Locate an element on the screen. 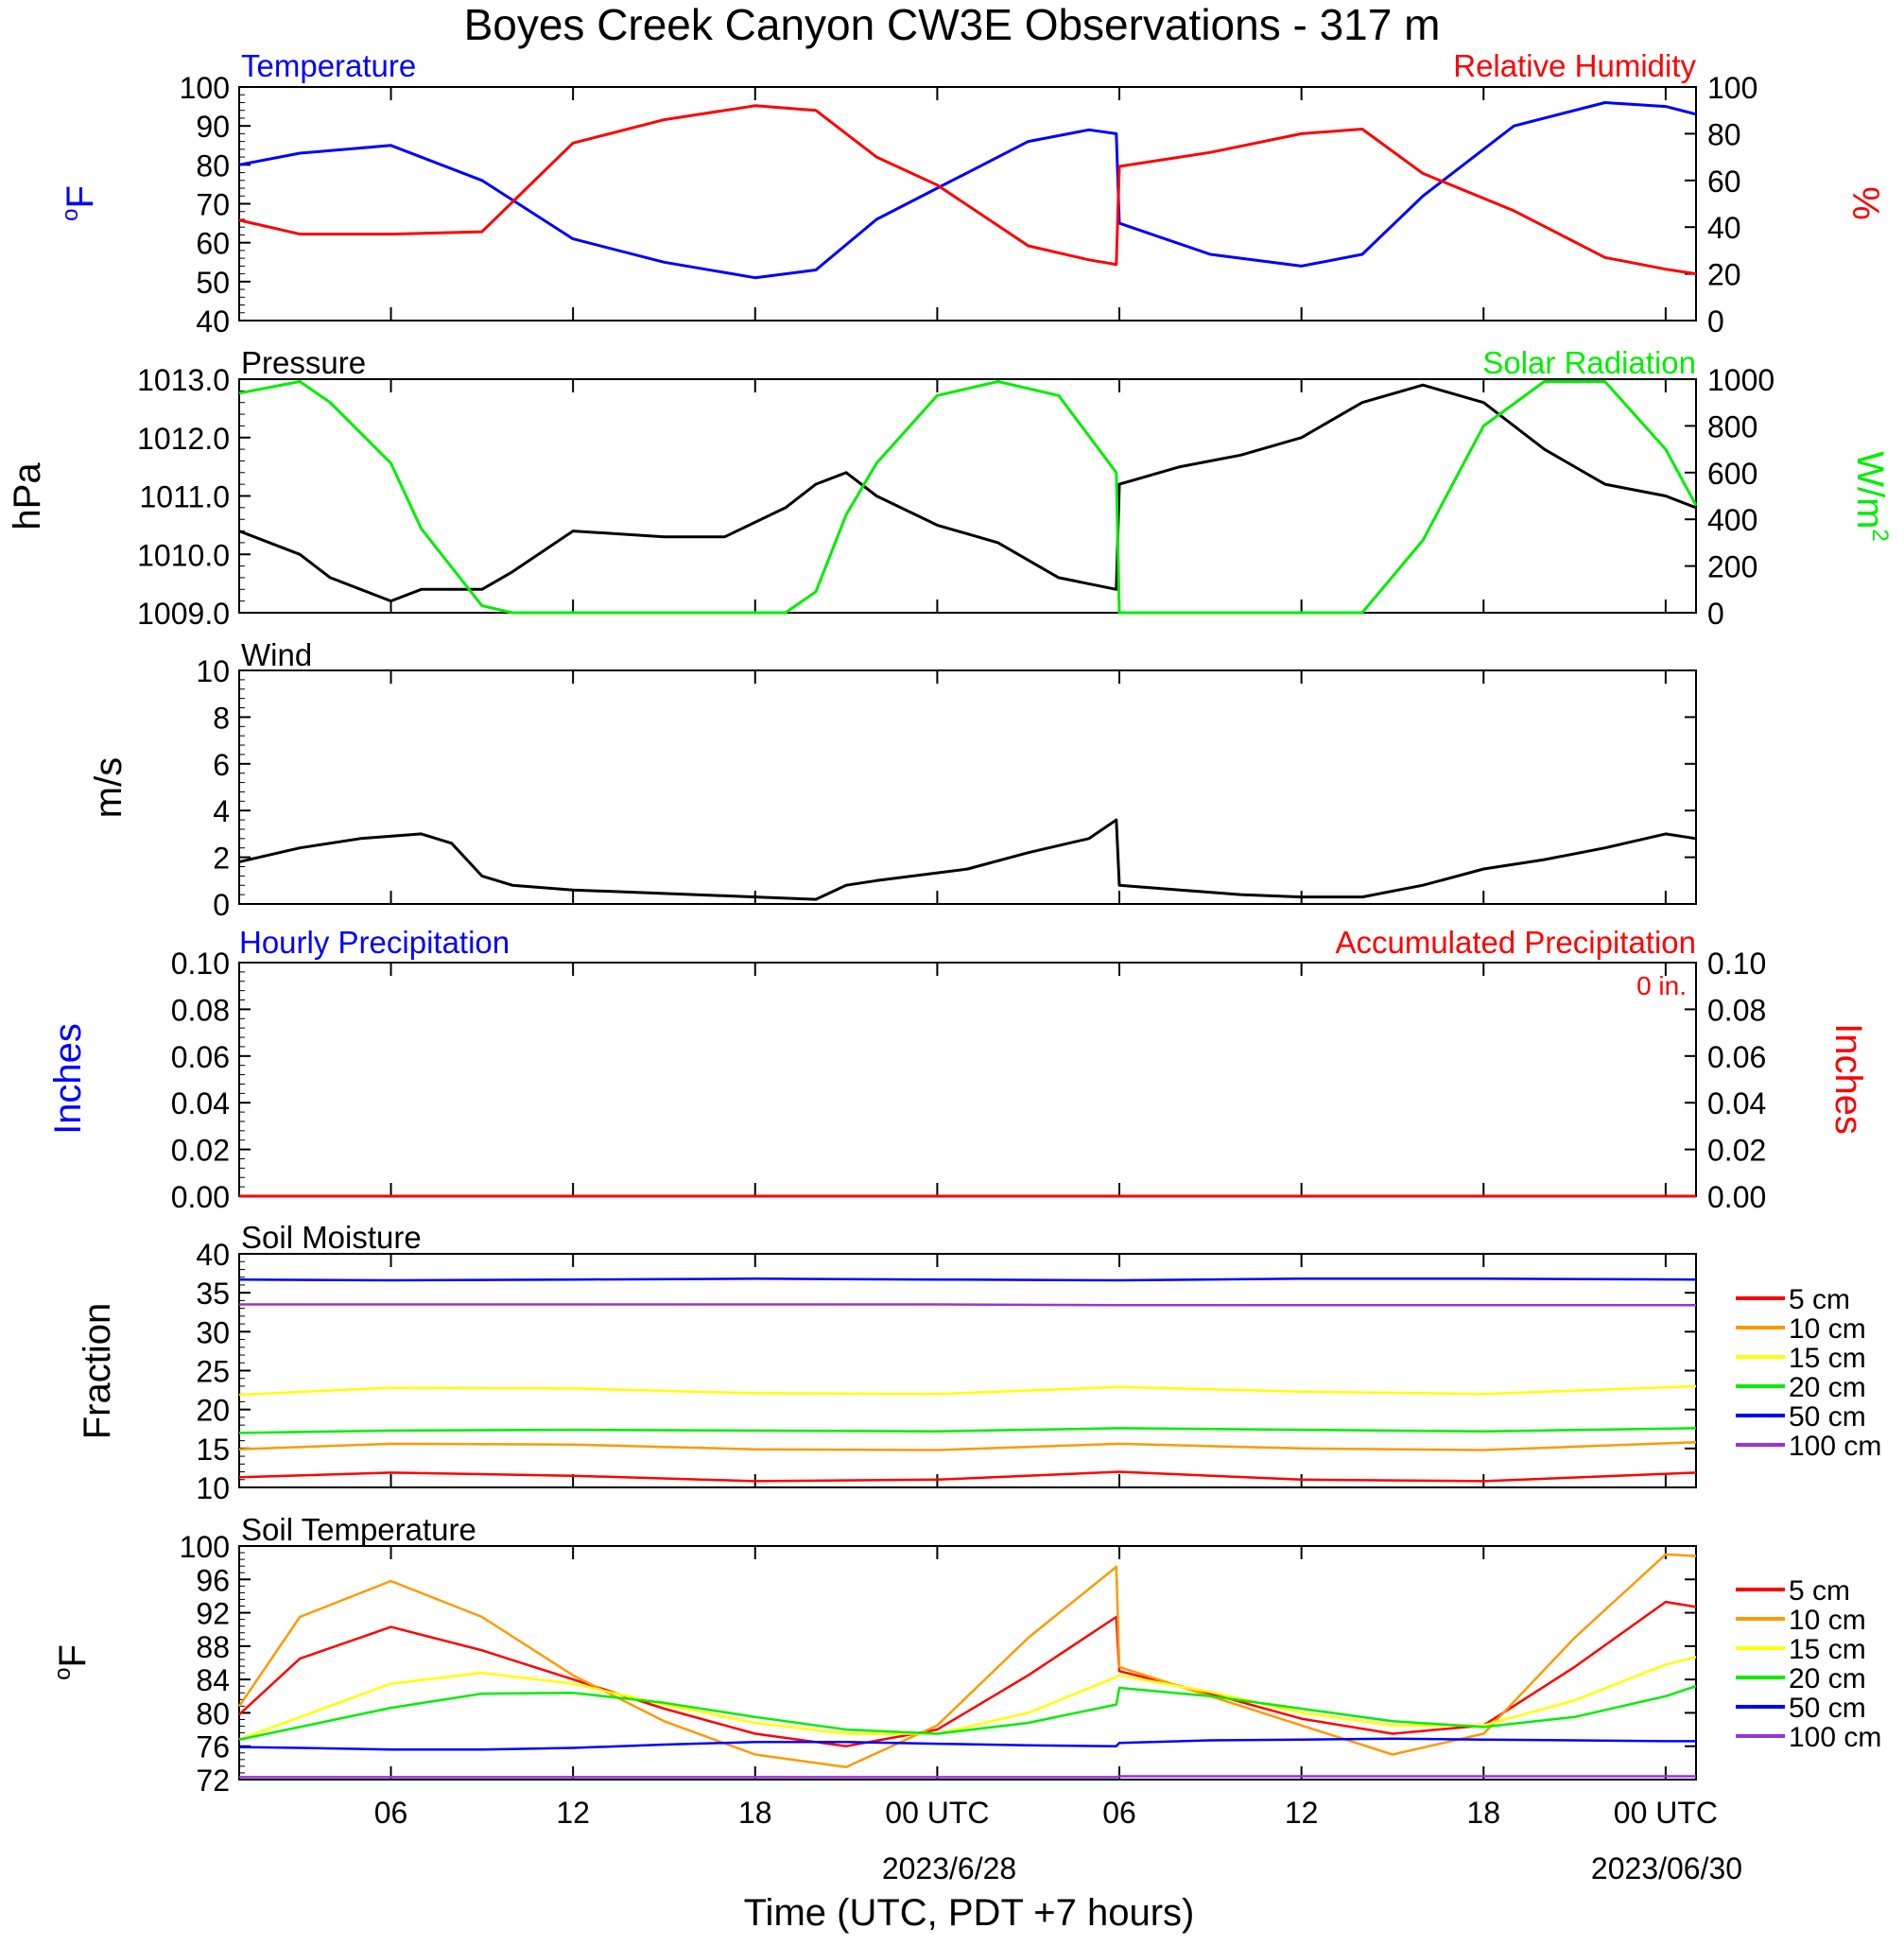 Image resolution: width=1904 pixels, height=1946 pixels. series-line-relative-humidity is located at coordinates (967, 190).